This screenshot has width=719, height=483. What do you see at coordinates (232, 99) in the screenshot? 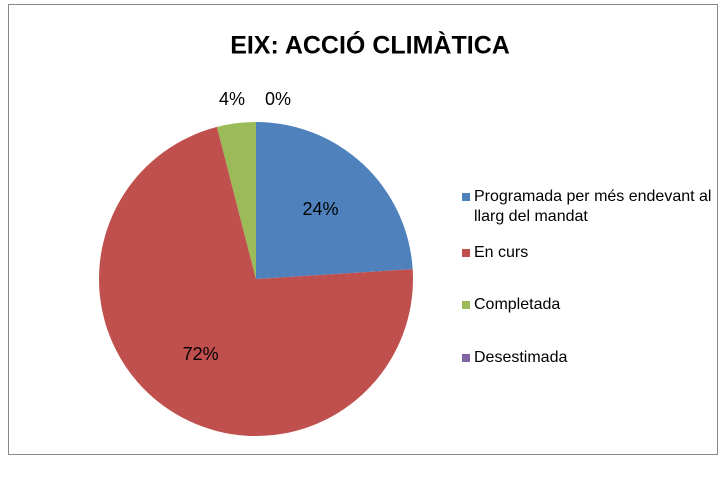
I see `data-label: 4%` at bounding box center [232, 99].